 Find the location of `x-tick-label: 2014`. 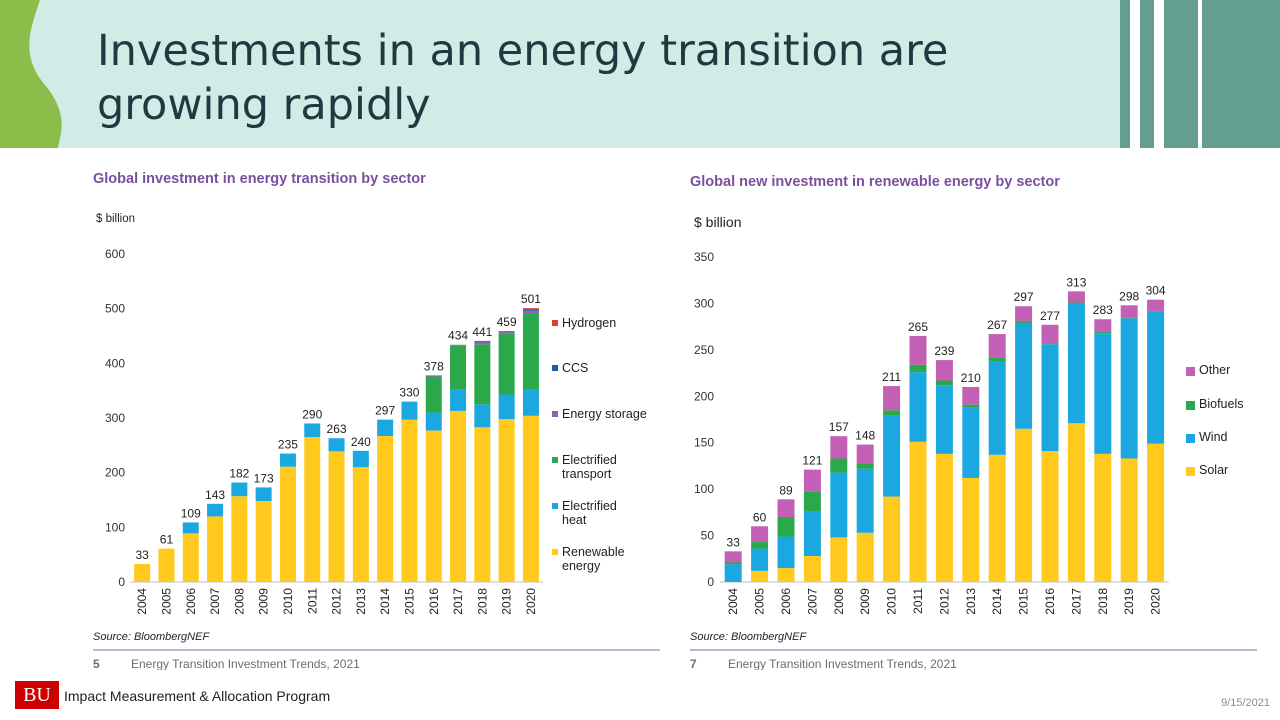

x-tick-label: 2014 is located at coordinates (997, 601).